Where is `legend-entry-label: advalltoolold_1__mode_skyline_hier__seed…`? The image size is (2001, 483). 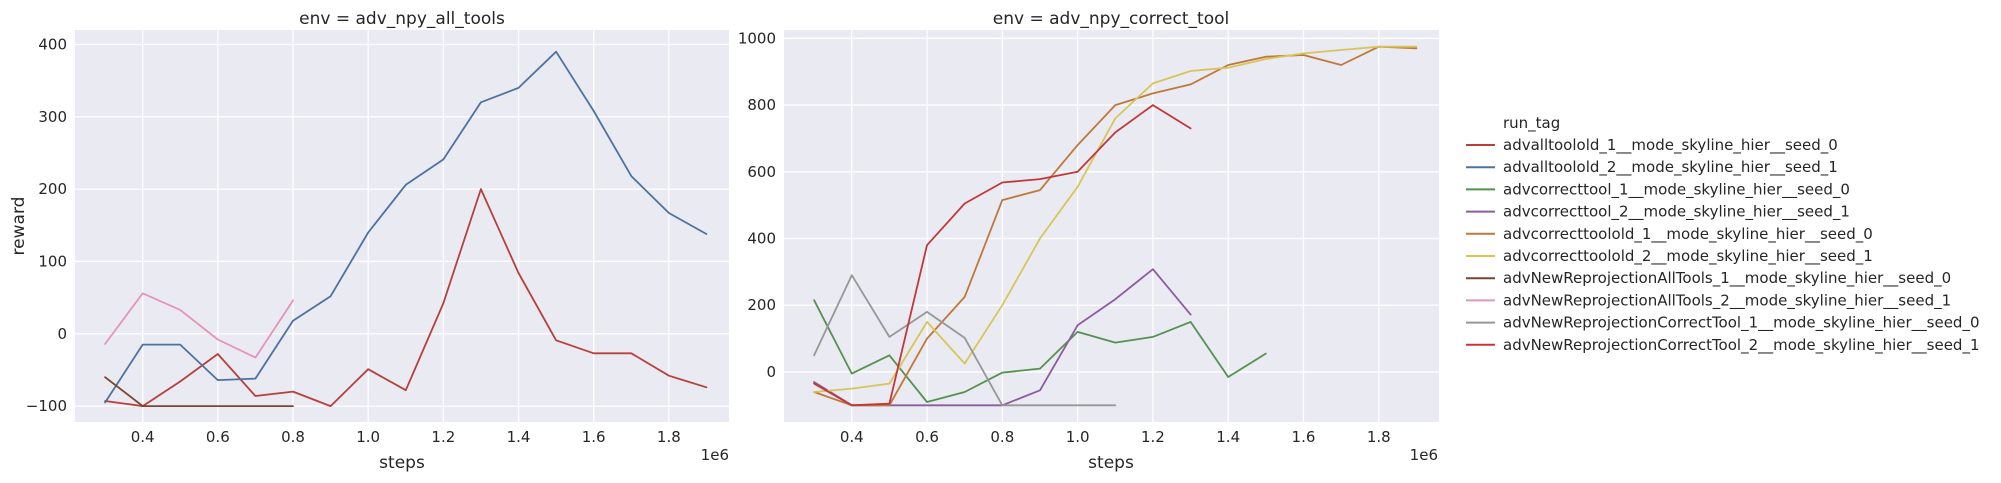
legend-entry-label: advalltoolold_1__mode_skyline_hier__seed… is located at coordinates (1670, 145).